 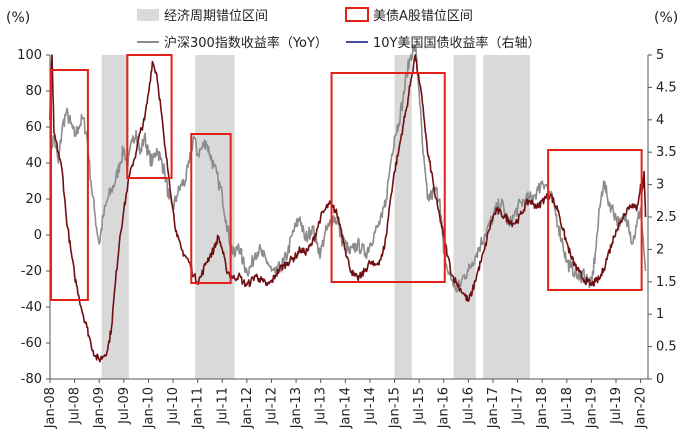 I want to click on x-tick-label: Jul-12, so click(x=271, y=406).